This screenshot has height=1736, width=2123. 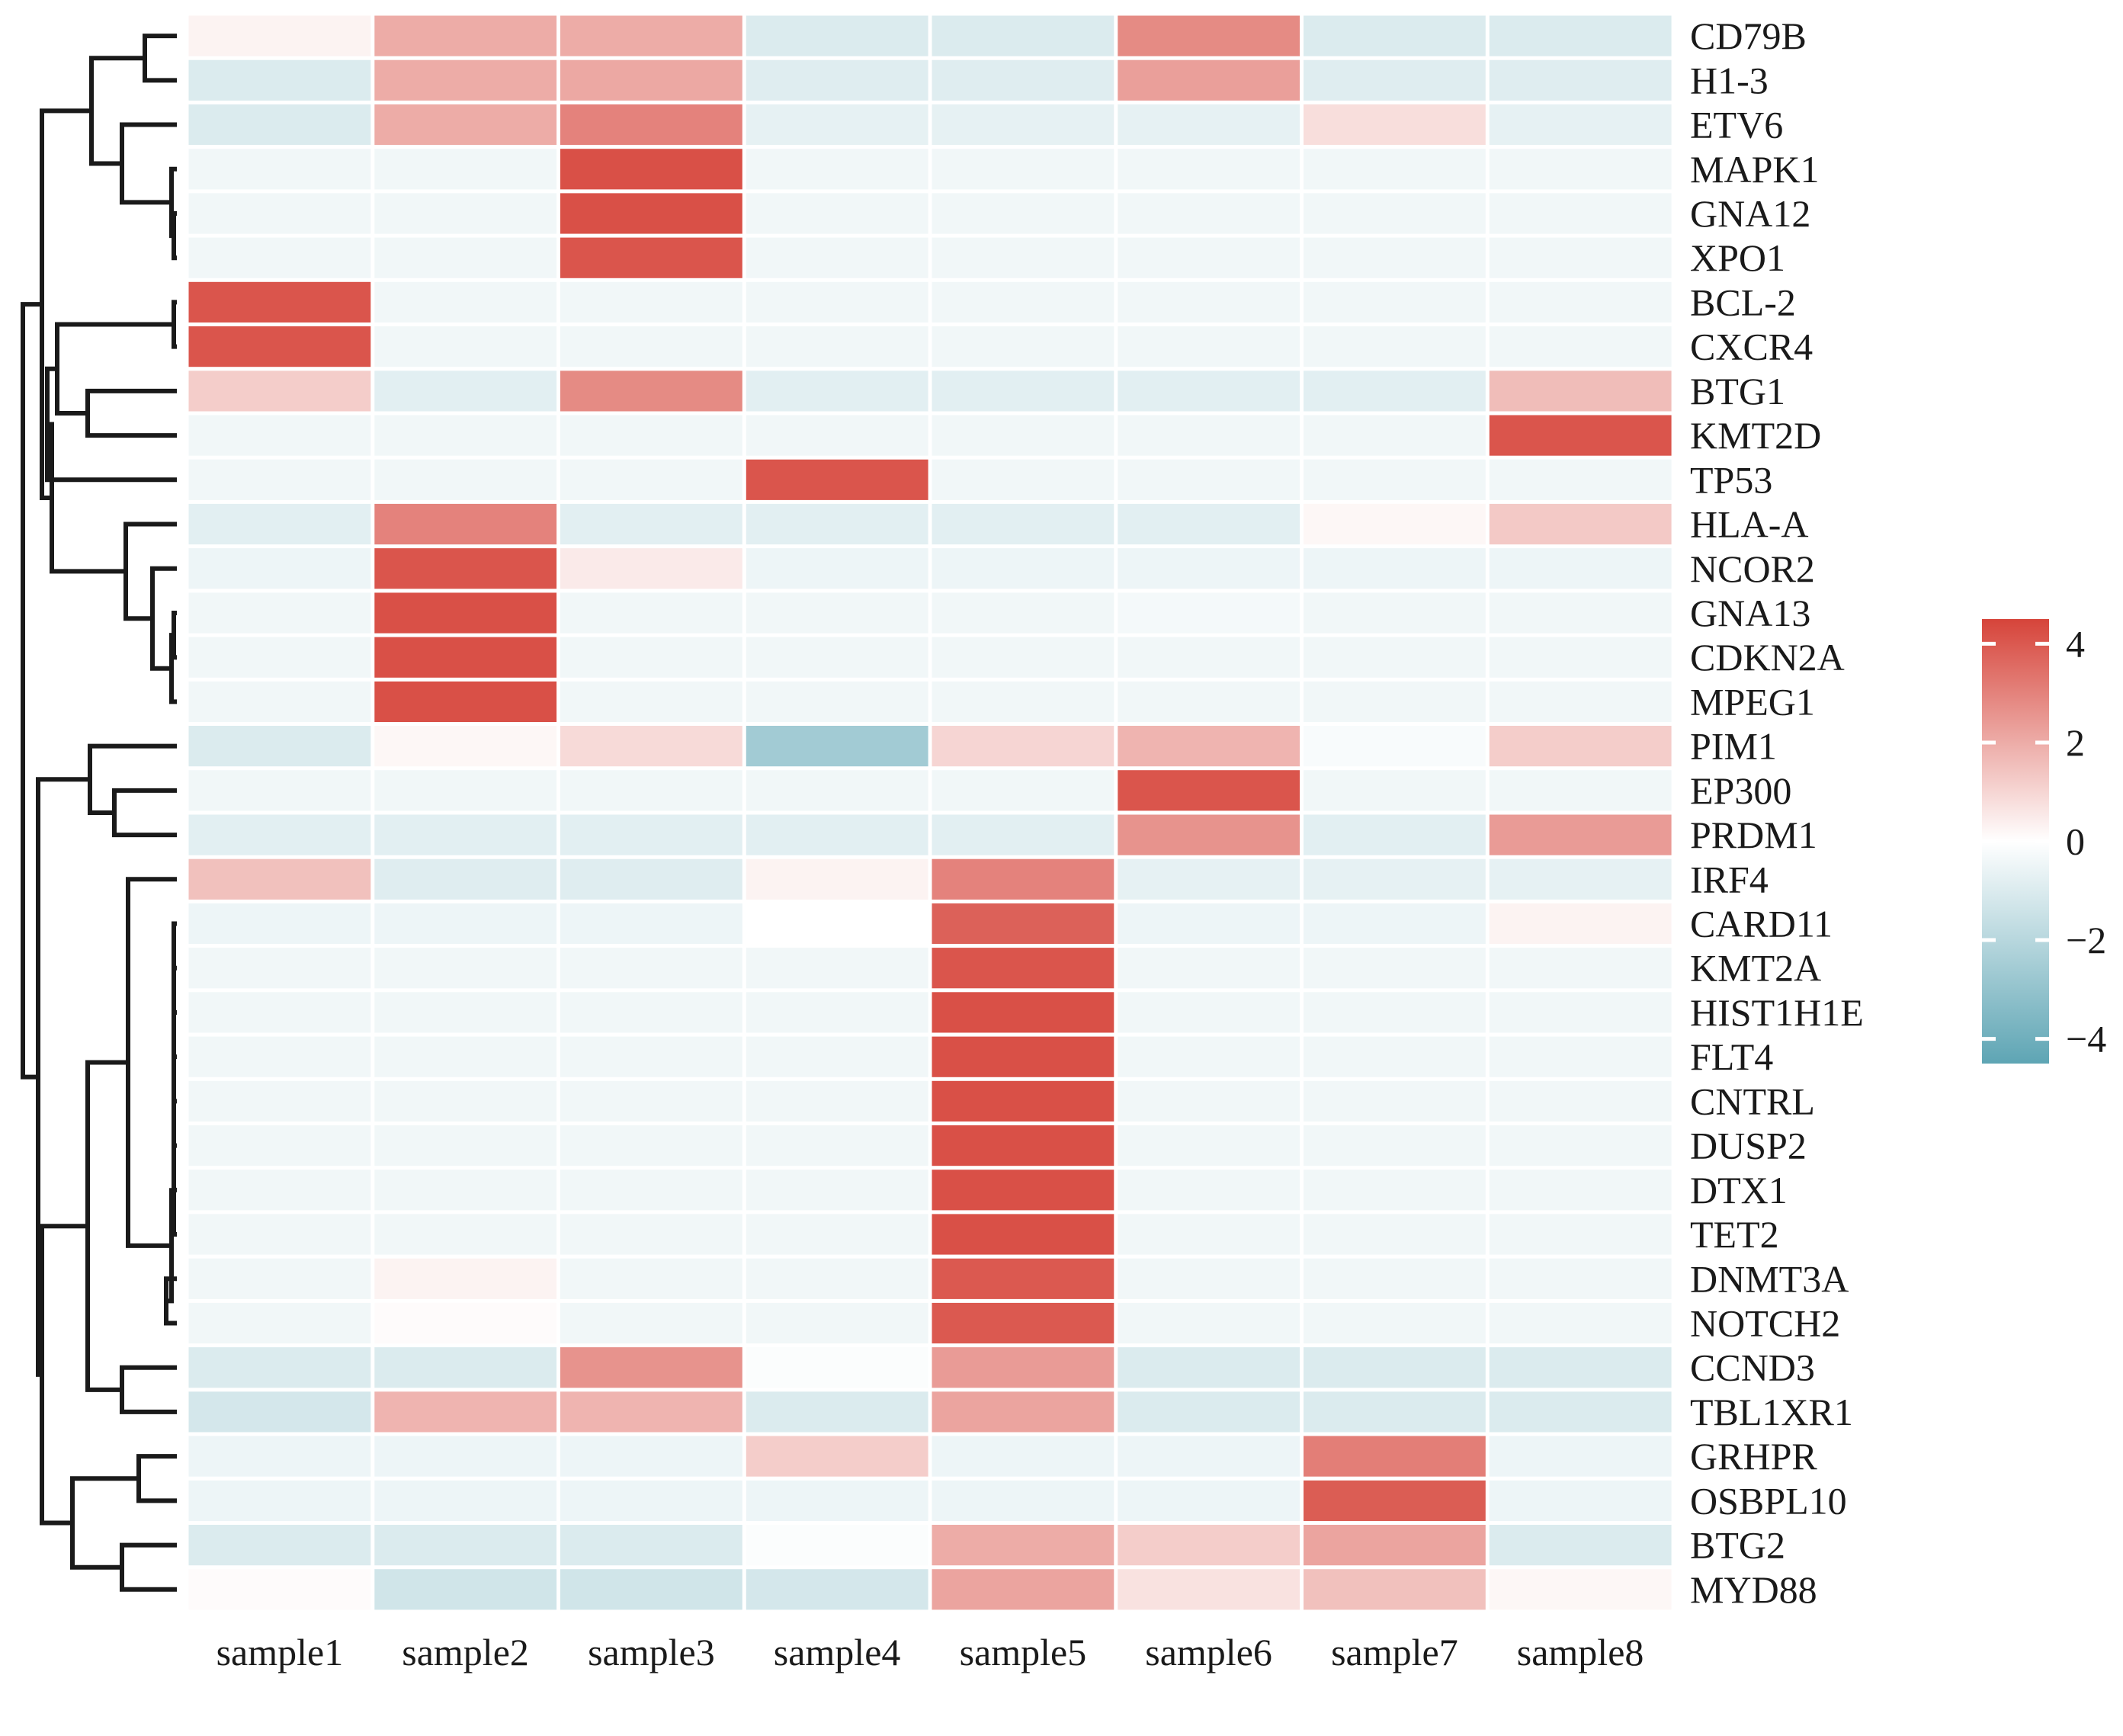 What do you see at coordinates (99, 813) in the screenshot?
I see `row-dendrogram` at bounding box center [99, 813].